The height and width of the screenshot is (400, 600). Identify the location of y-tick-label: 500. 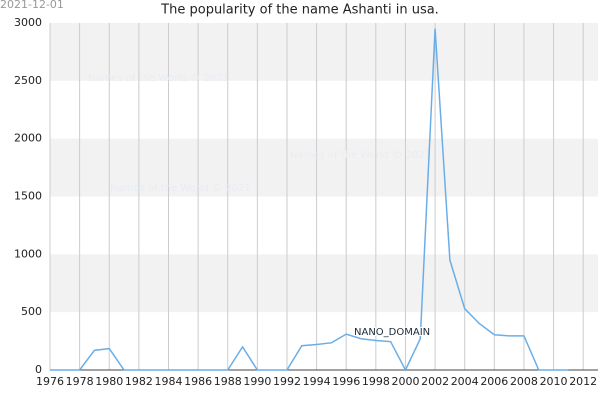
(31, 311).